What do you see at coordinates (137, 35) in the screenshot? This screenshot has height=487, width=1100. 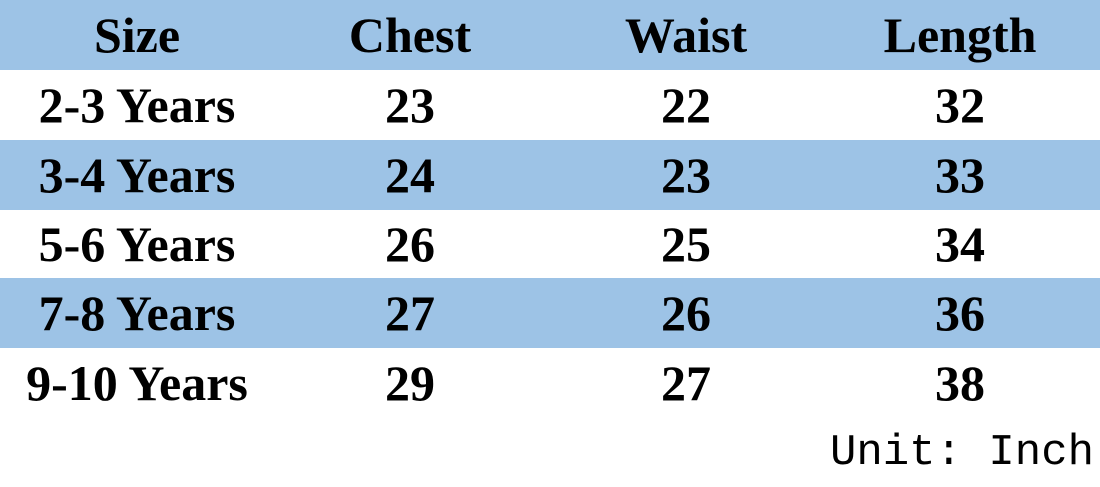 I see `header-cell: Size` at bounding box center [137, 35].